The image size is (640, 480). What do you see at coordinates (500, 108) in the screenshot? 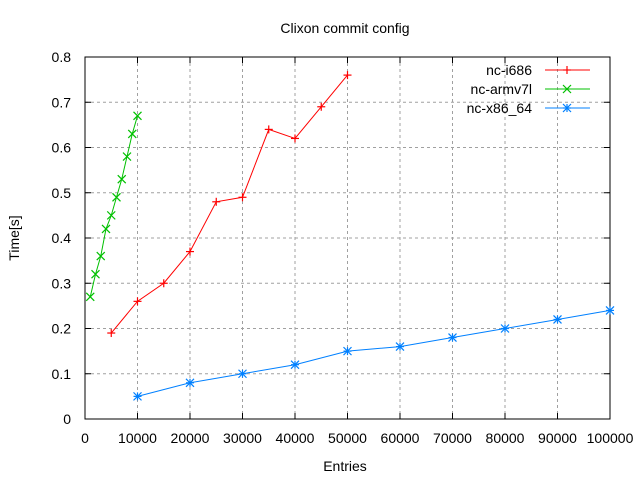
I see `legend-label: nc-x86_64` at bounding box center [500, 108].